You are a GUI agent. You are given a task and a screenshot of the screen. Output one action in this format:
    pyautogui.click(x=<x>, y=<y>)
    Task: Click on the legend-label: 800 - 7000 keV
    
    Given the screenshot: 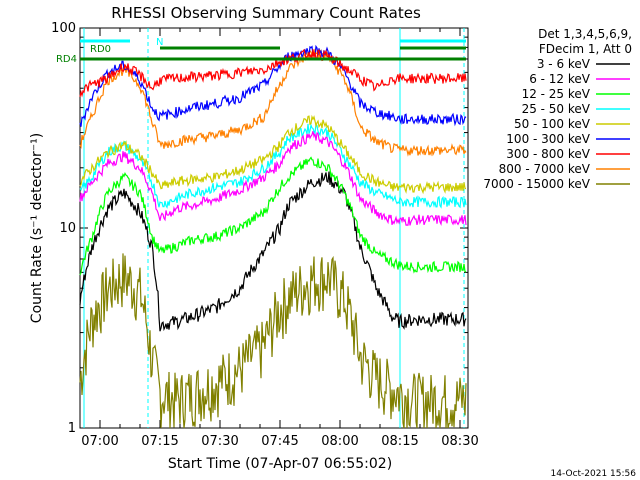 What is the action you would take?
    pyautogui.click(x=545, y=169)
    